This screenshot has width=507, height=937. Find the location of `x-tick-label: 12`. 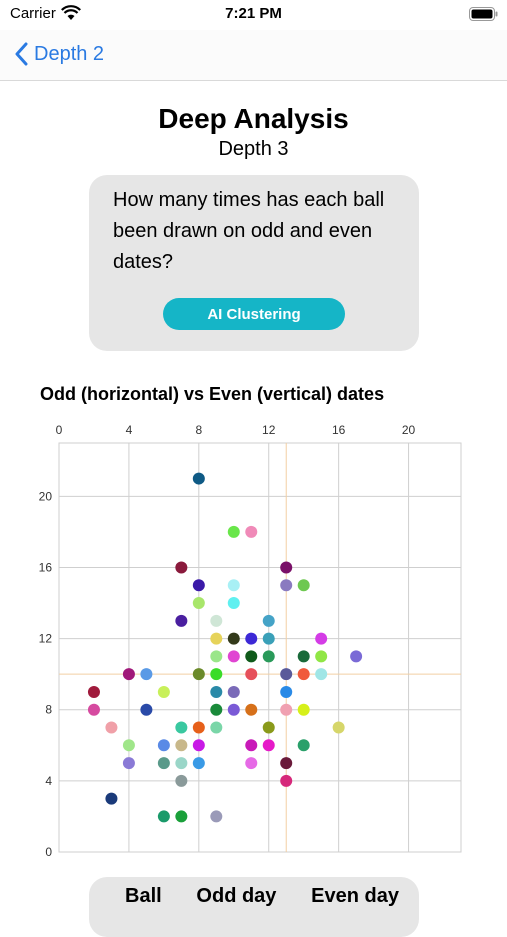

x-tick-label: 12 is located at coordinates (269, 430).